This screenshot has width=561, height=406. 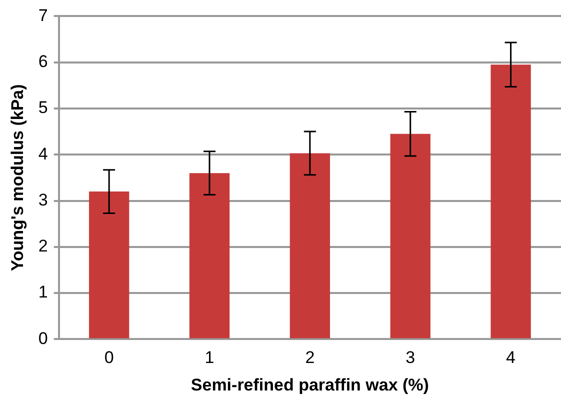 I want to click on y-tick-label: 1, so click(x=43, y=292).